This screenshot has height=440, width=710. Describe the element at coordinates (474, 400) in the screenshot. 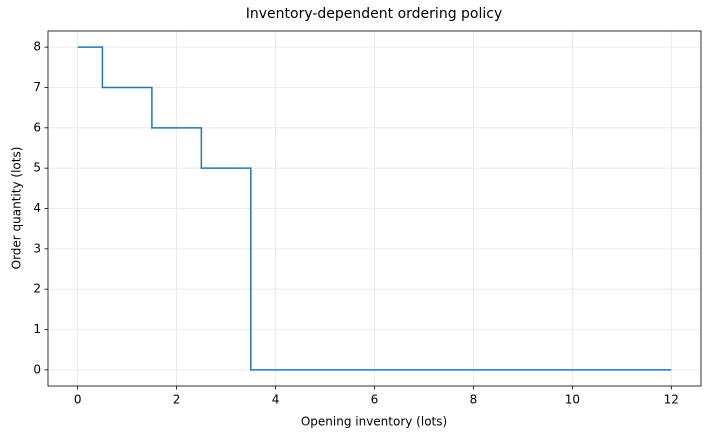

I see `x-tick-label: 8` at that location.